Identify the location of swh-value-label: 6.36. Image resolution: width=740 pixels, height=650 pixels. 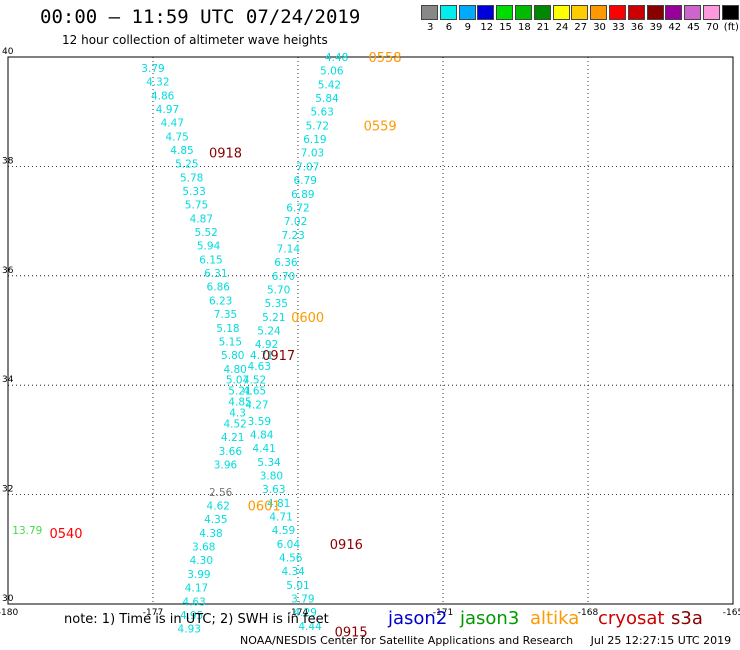
(286, 263).